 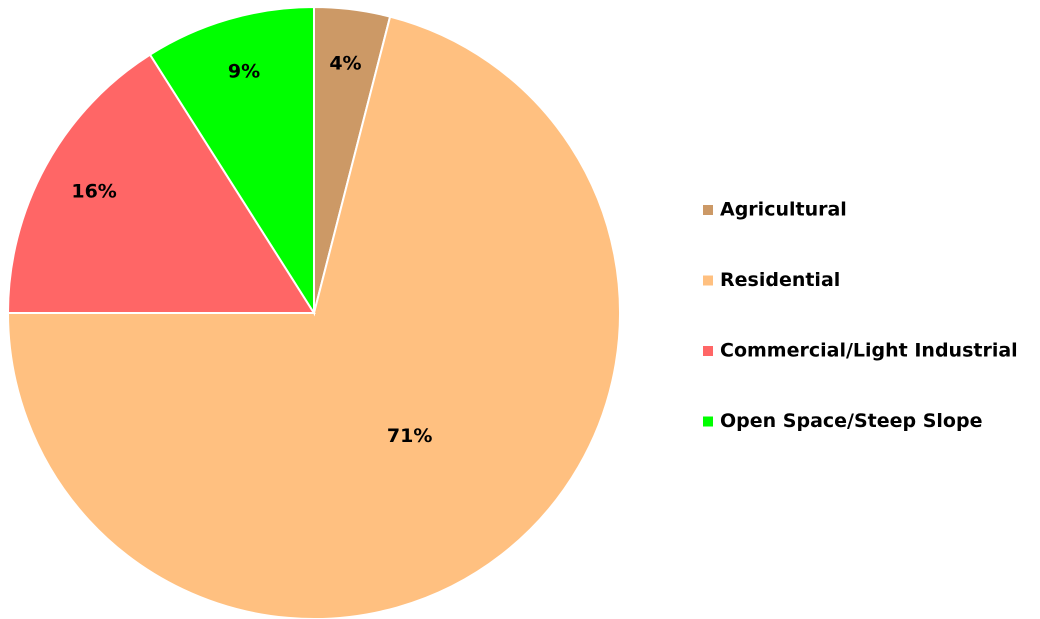 What do you see at coordinates (345, 64) in the screenshot?
I see `data-label: 4%` at bounding box center [345, 64].